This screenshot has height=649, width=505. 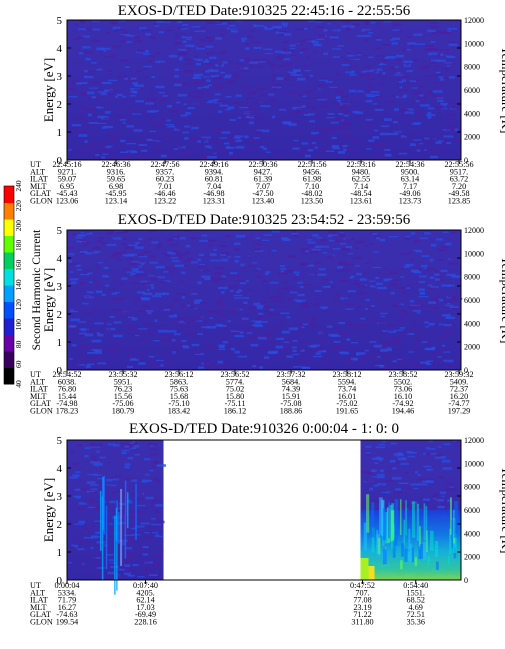 I want to click on table-cell: 123.40, so click(x=263, y=201).